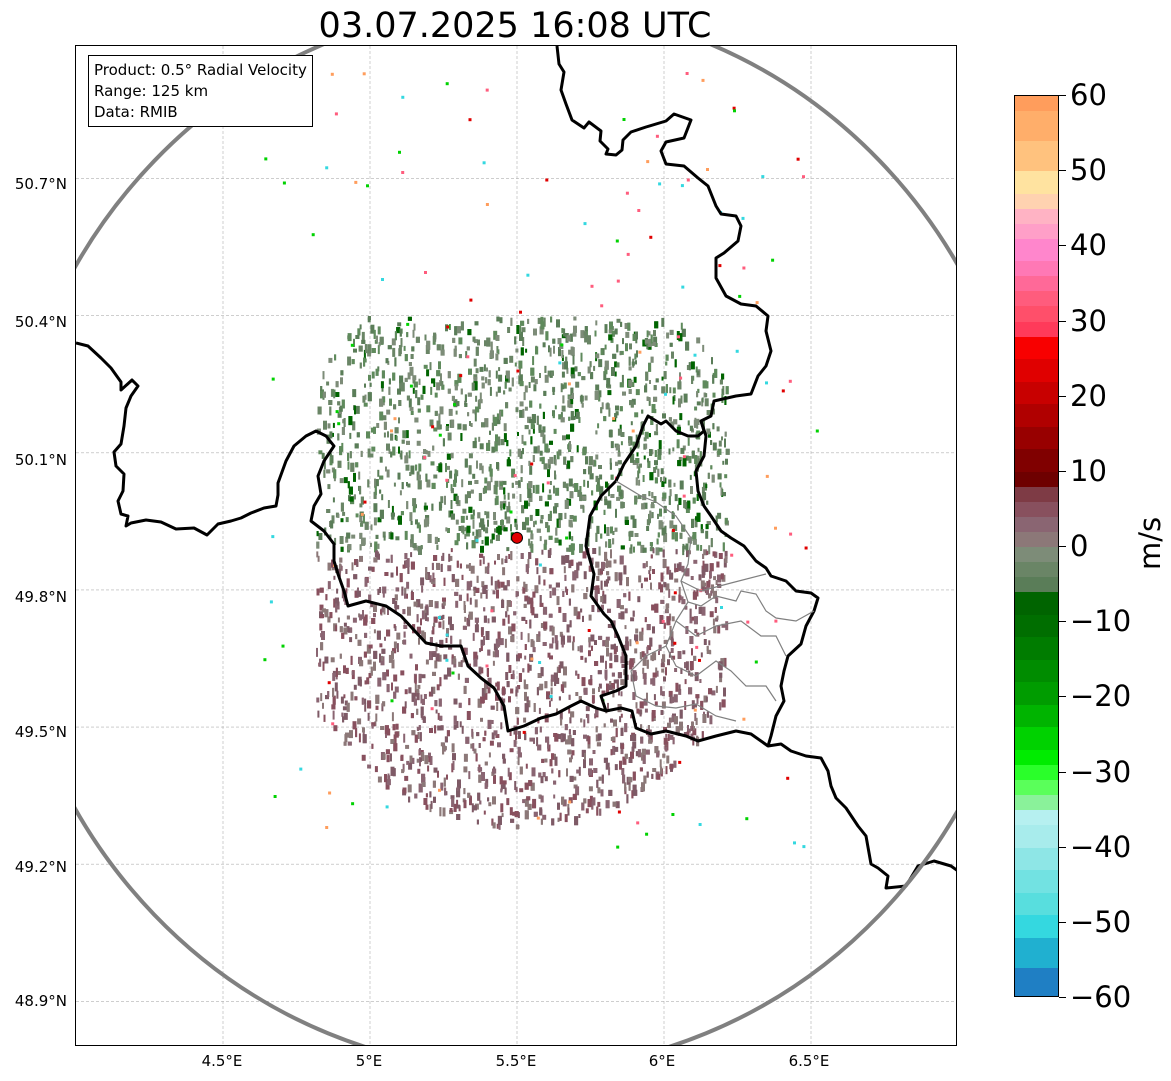  What do you see at coordinates (1088, 245) in the screenshot?
I see `colorbar-tick-label: 40` at bounding box center [1088, 245].